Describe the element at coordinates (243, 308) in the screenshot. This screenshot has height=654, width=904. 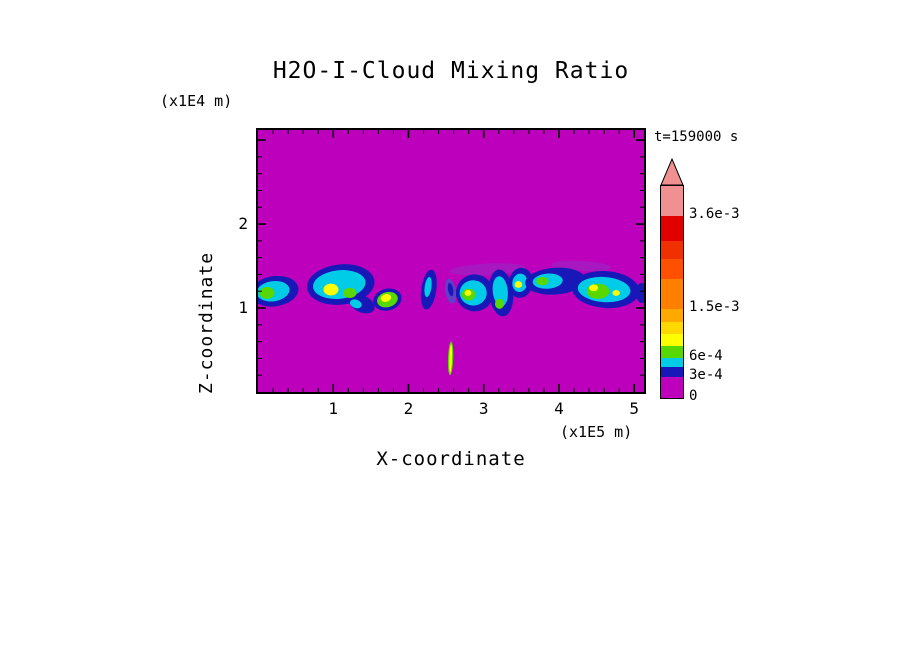
I see `z-tick-label: 1` at that location.